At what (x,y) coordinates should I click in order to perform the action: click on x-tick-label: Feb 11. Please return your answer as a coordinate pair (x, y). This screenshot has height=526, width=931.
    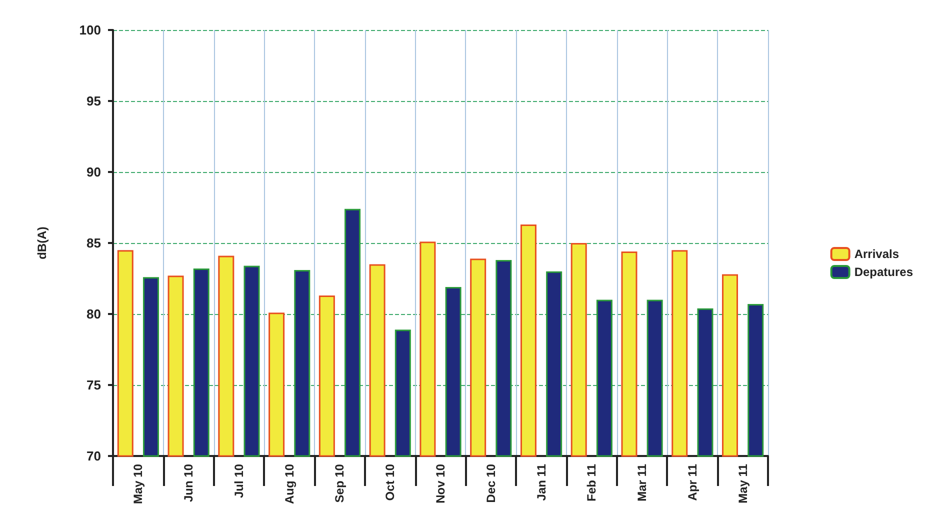
    Looking at the image, I should click on (591, 483).